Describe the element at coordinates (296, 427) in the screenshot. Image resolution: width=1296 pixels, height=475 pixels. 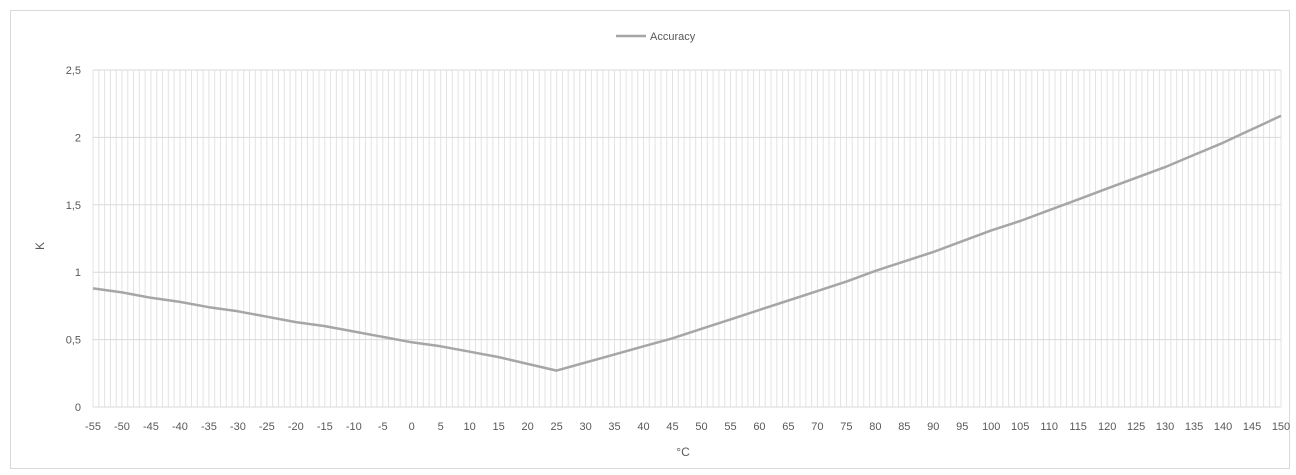
I see `x-tick-label: -20` at that location.